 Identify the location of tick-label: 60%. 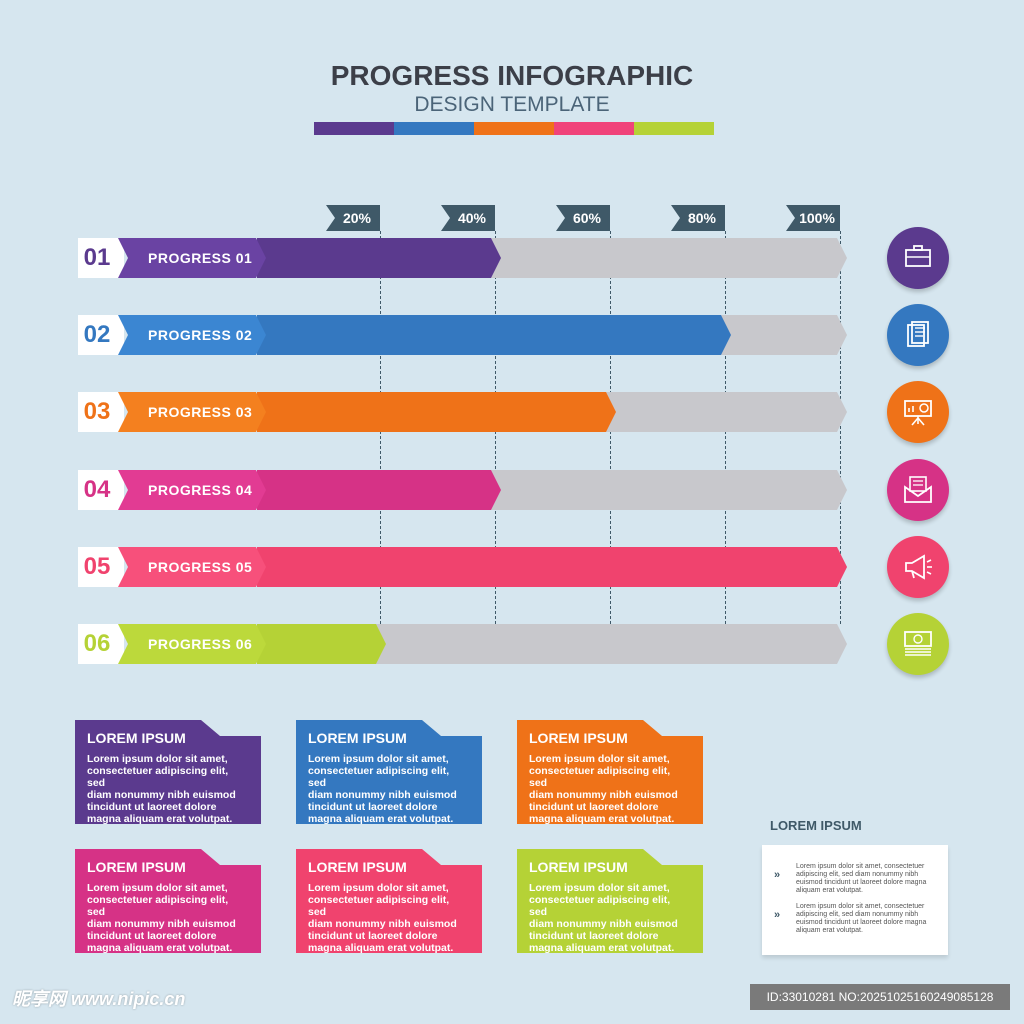
(583, 218).